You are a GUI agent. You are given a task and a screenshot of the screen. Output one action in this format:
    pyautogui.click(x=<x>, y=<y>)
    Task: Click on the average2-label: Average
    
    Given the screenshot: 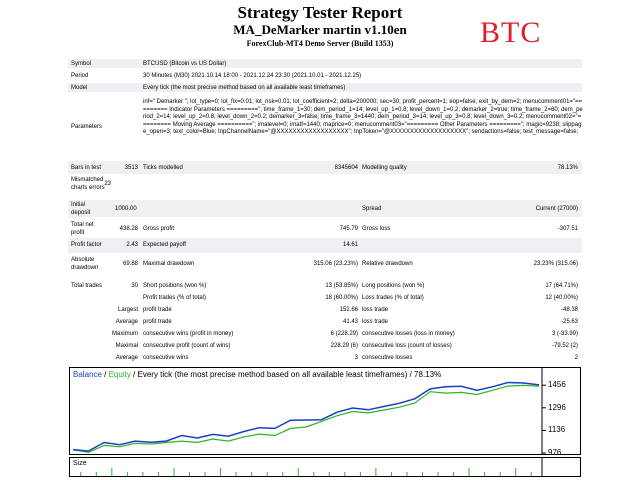 What is the action you would take?
    pyautogui.click(x=126, y=358)
    